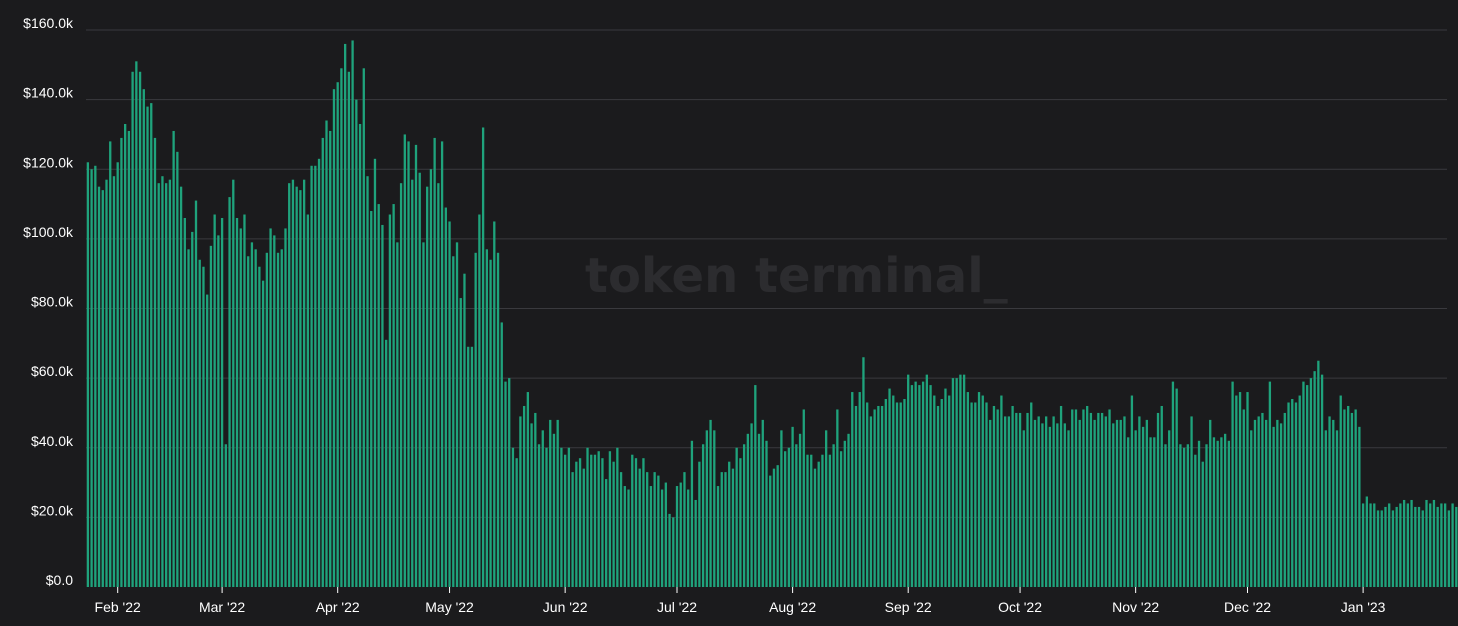  What do you see at coordinates (1020, 607) in the screenshot?
I see `x-tick-label: Oct '22` at bounding box center [1020, 607].